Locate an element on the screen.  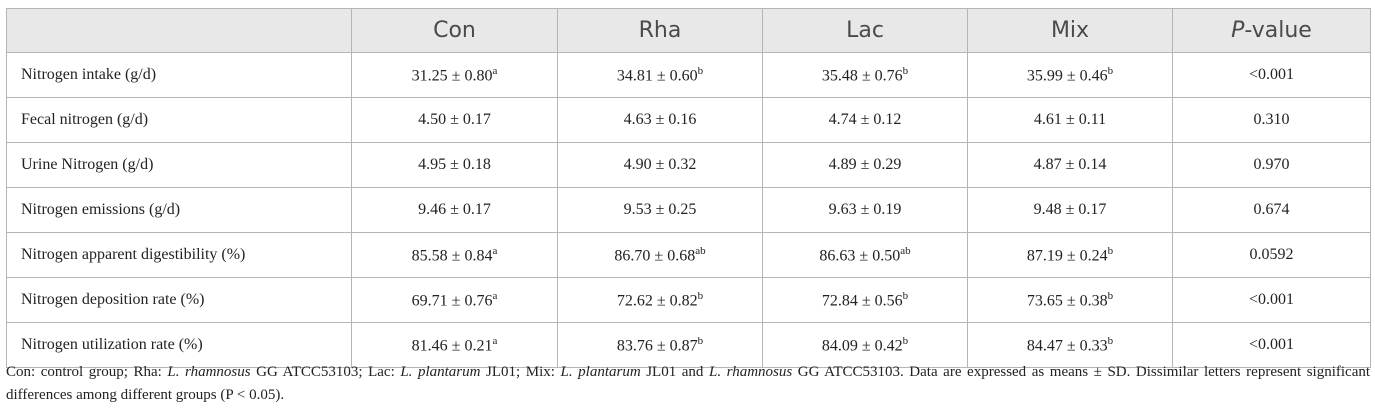
header-cell: Rha is located at coordinates (660, 30).